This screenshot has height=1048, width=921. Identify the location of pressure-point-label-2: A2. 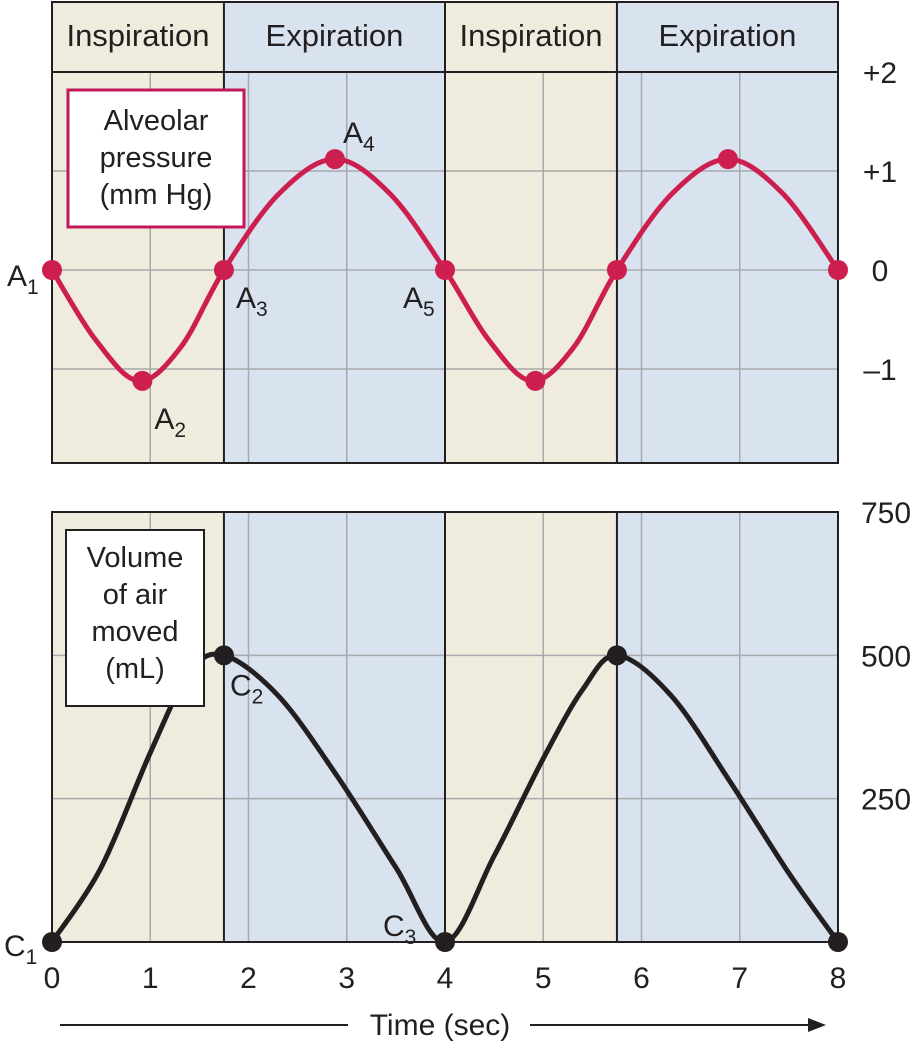
(170, 422).